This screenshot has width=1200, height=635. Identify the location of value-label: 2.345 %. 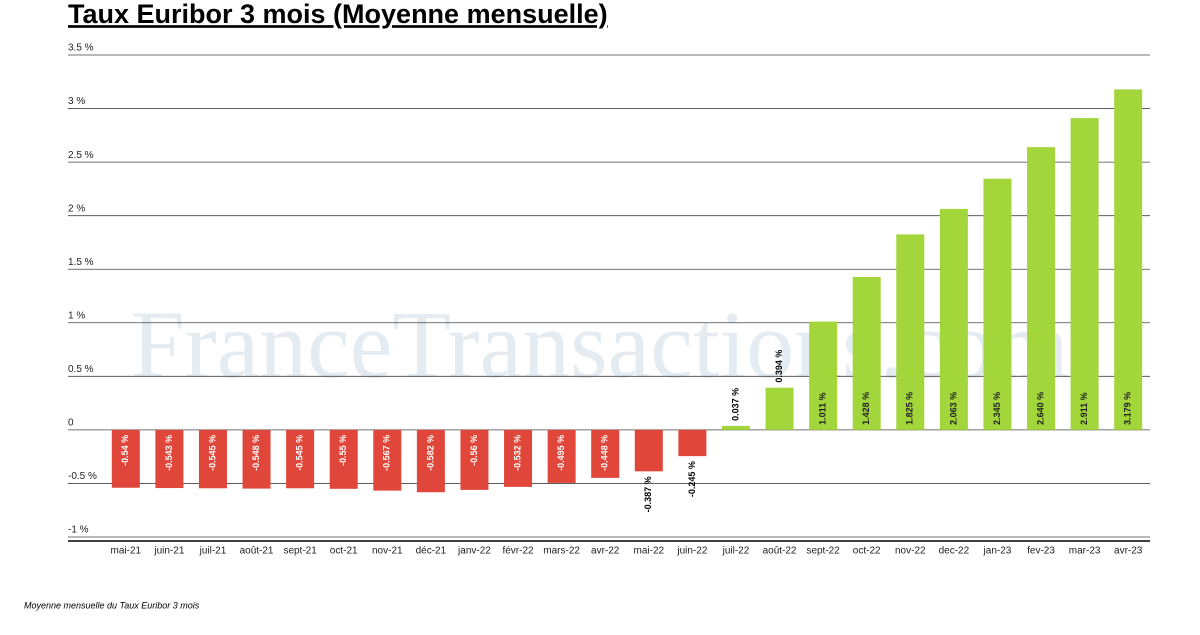
(997, 408).